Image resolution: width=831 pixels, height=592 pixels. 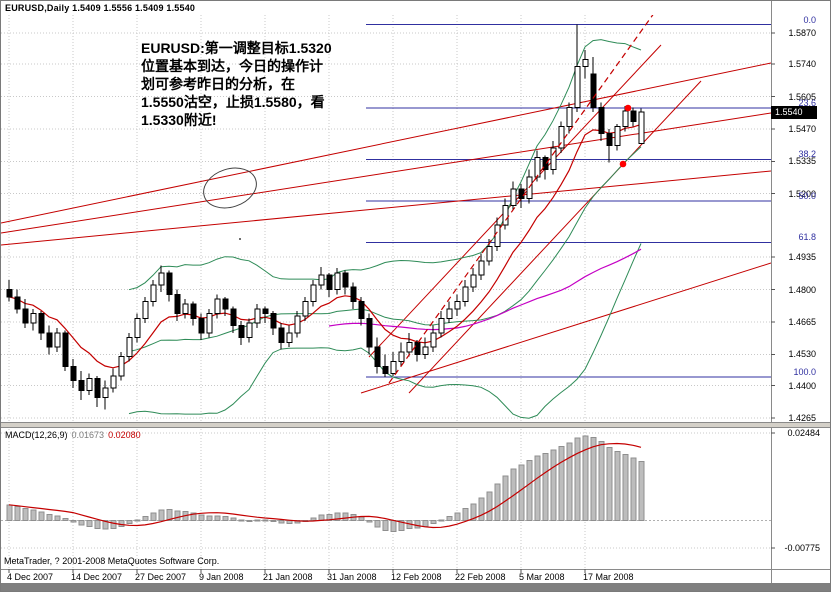 I want to click on date-label: 21 Jan 2008, so click(x=288, y=577).